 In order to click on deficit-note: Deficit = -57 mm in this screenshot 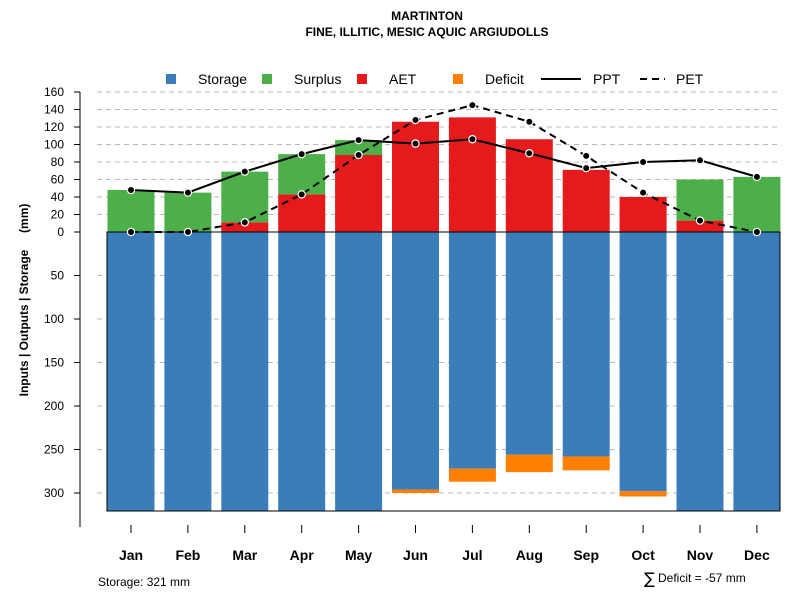, I will do `click(702, 578)`.